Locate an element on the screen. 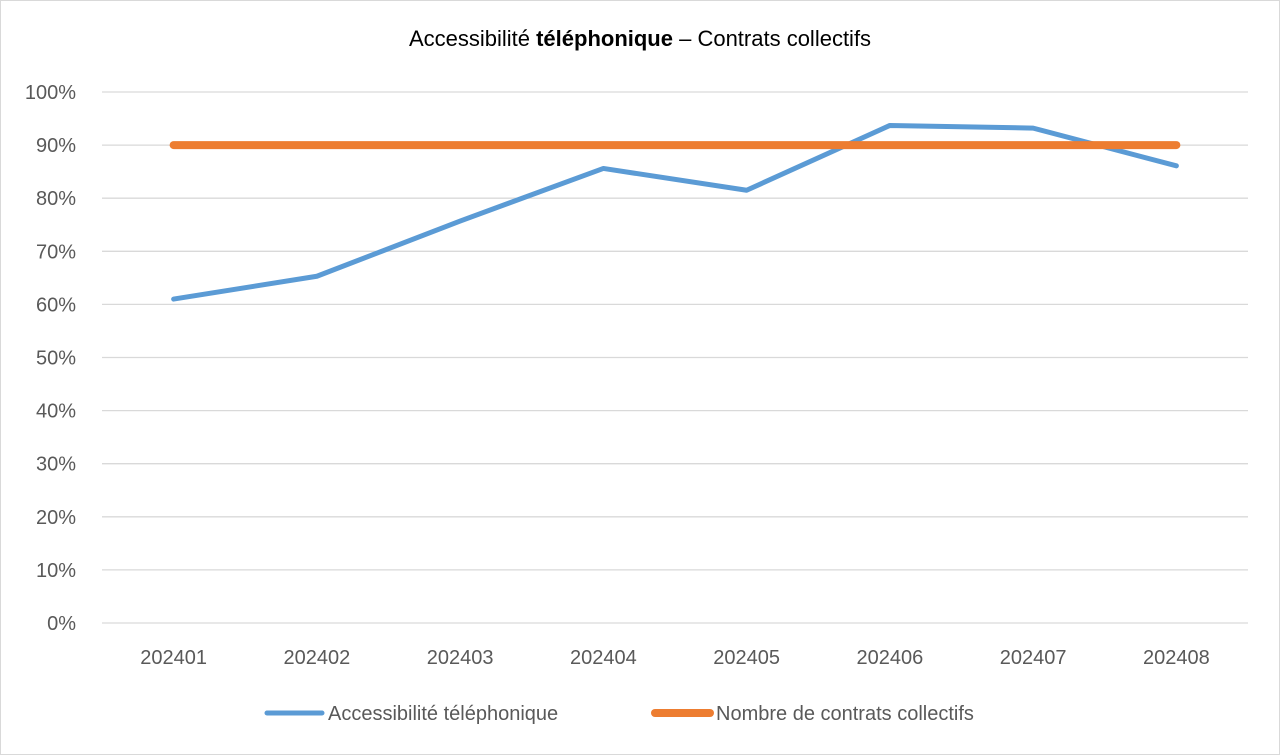  x-tick-label: 202405 is located at coordinates (746, 658).